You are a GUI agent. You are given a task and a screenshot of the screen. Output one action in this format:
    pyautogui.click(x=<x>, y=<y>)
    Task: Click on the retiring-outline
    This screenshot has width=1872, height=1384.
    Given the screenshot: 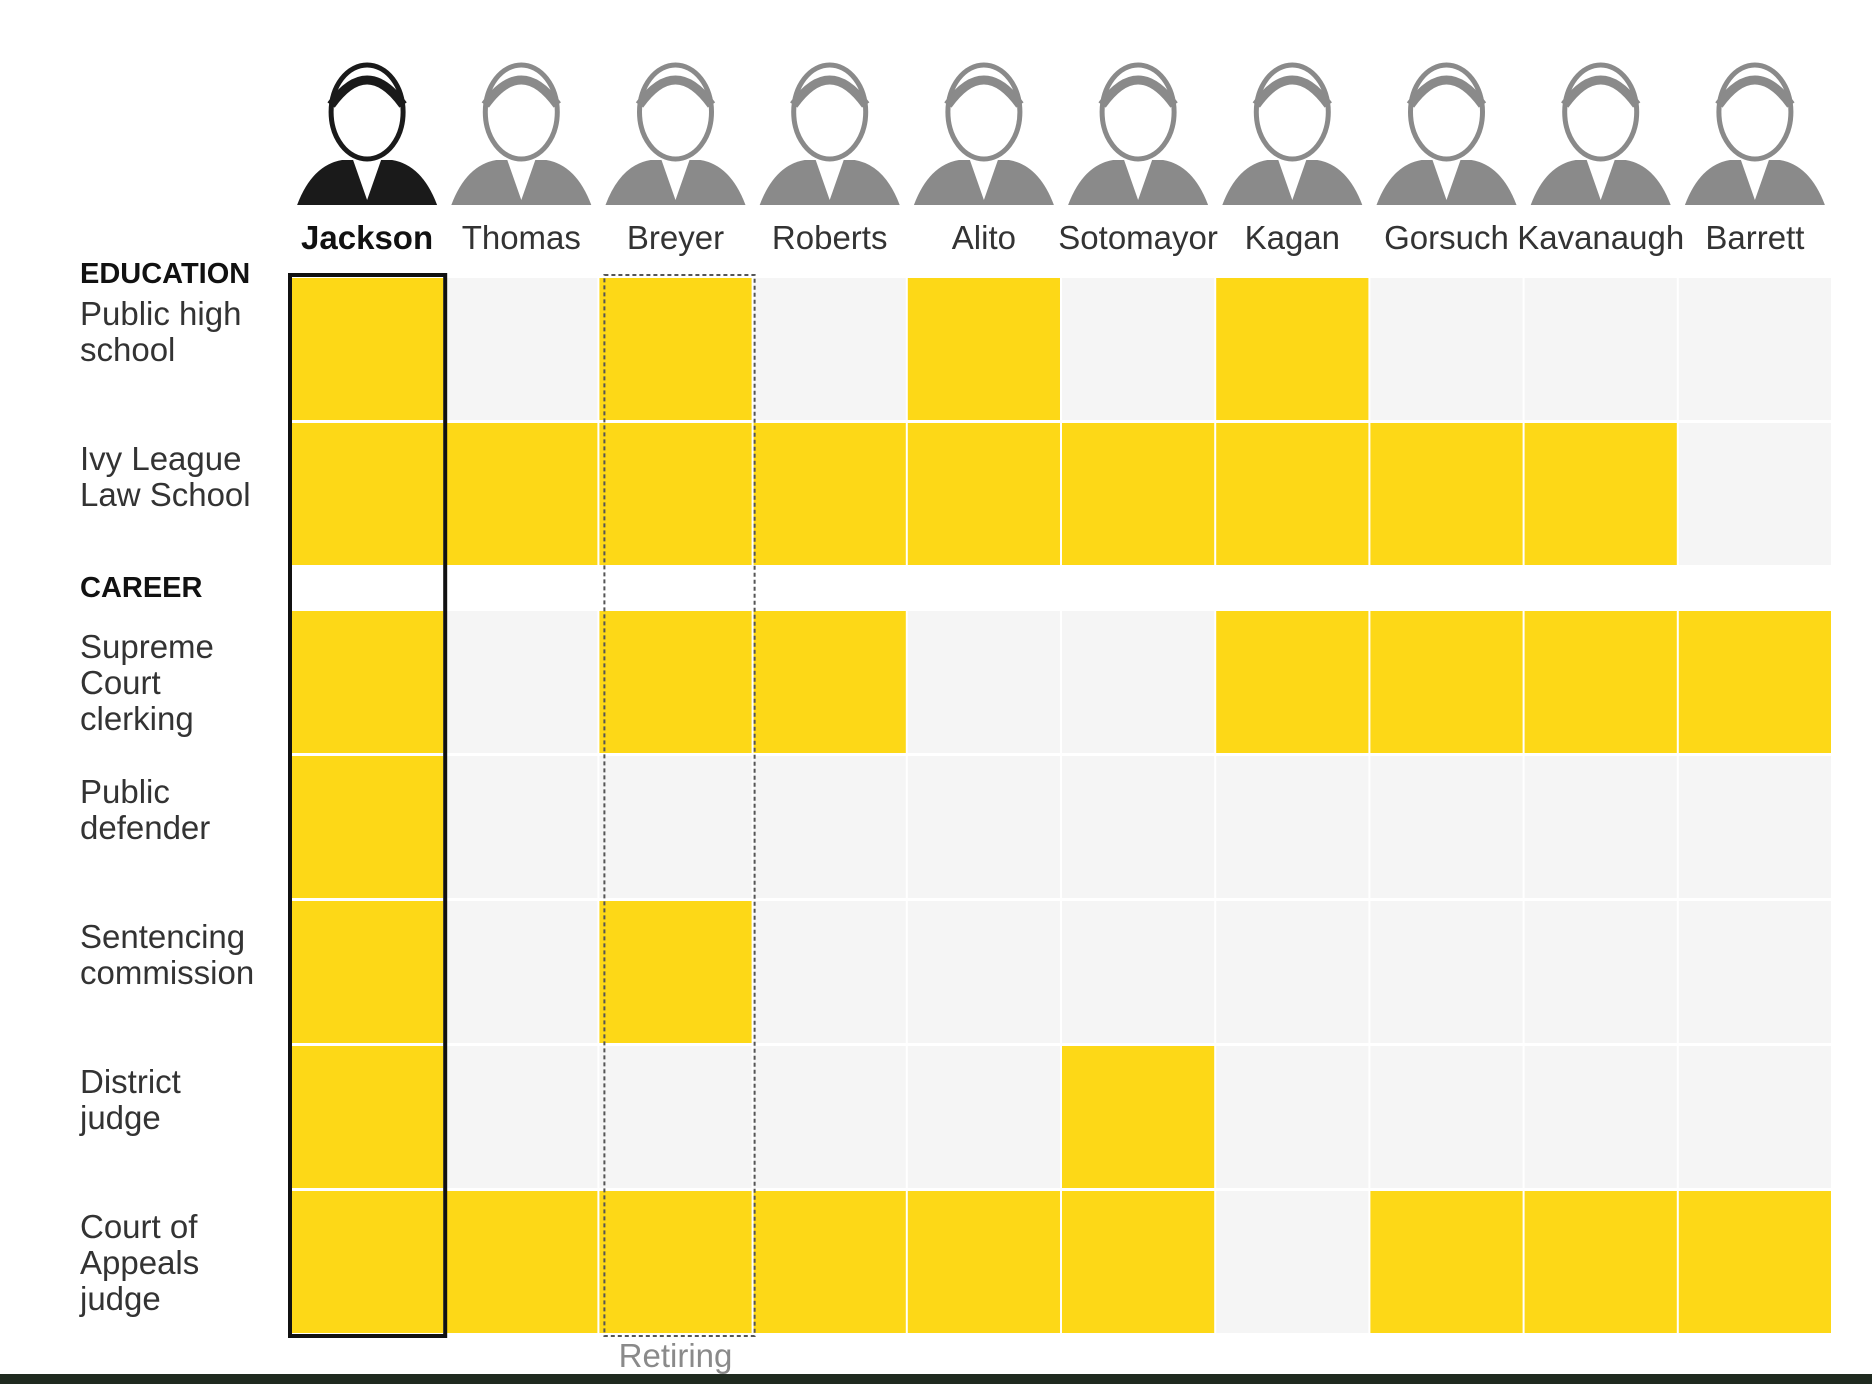 What is the action you would take?
    pyautogui.click(x=679, y=805)
    